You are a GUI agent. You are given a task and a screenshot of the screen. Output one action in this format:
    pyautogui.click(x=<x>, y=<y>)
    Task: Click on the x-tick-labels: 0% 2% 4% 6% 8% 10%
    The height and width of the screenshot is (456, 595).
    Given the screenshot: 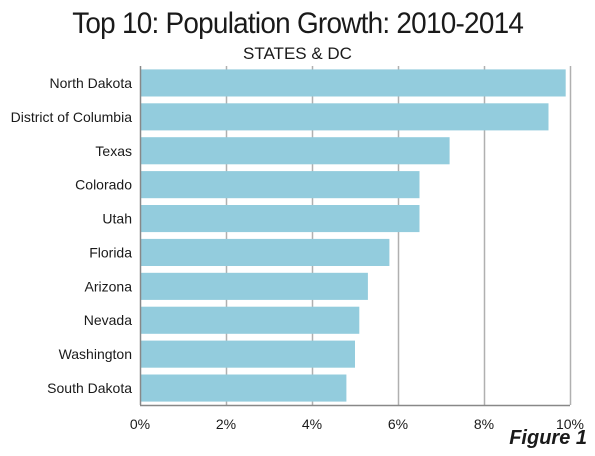 What is the action you would take?
    pyautogui.click(x=357, y=424)
    